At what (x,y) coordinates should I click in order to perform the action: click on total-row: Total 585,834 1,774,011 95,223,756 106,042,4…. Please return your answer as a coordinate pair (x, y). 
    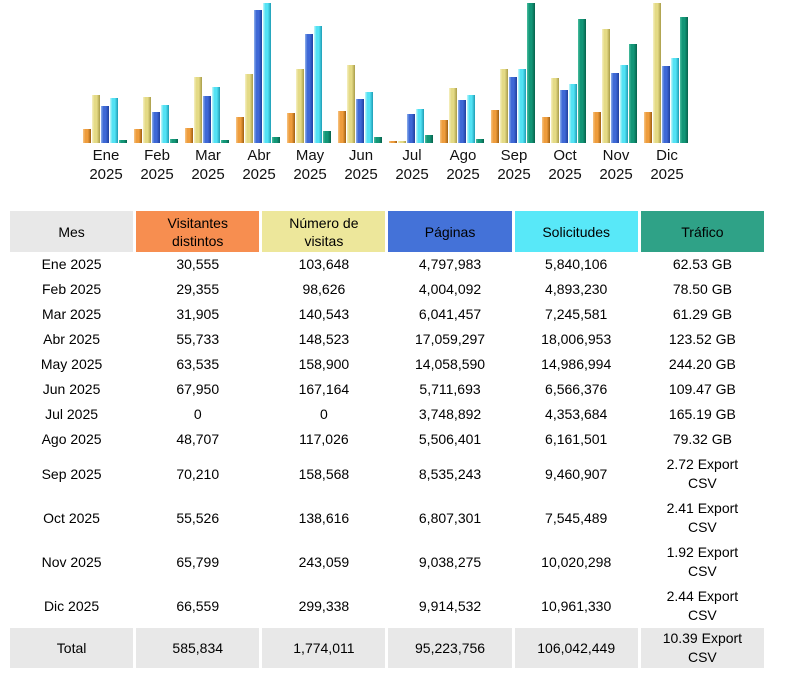
    Looking at the image, I should click on (387, 648).